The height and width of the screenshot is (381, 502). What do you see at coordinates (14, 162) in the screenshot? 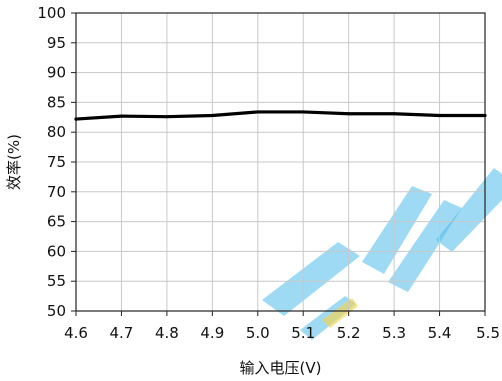
I see `y-axis-title: 效率(%)` at bounding box center [14, 162].